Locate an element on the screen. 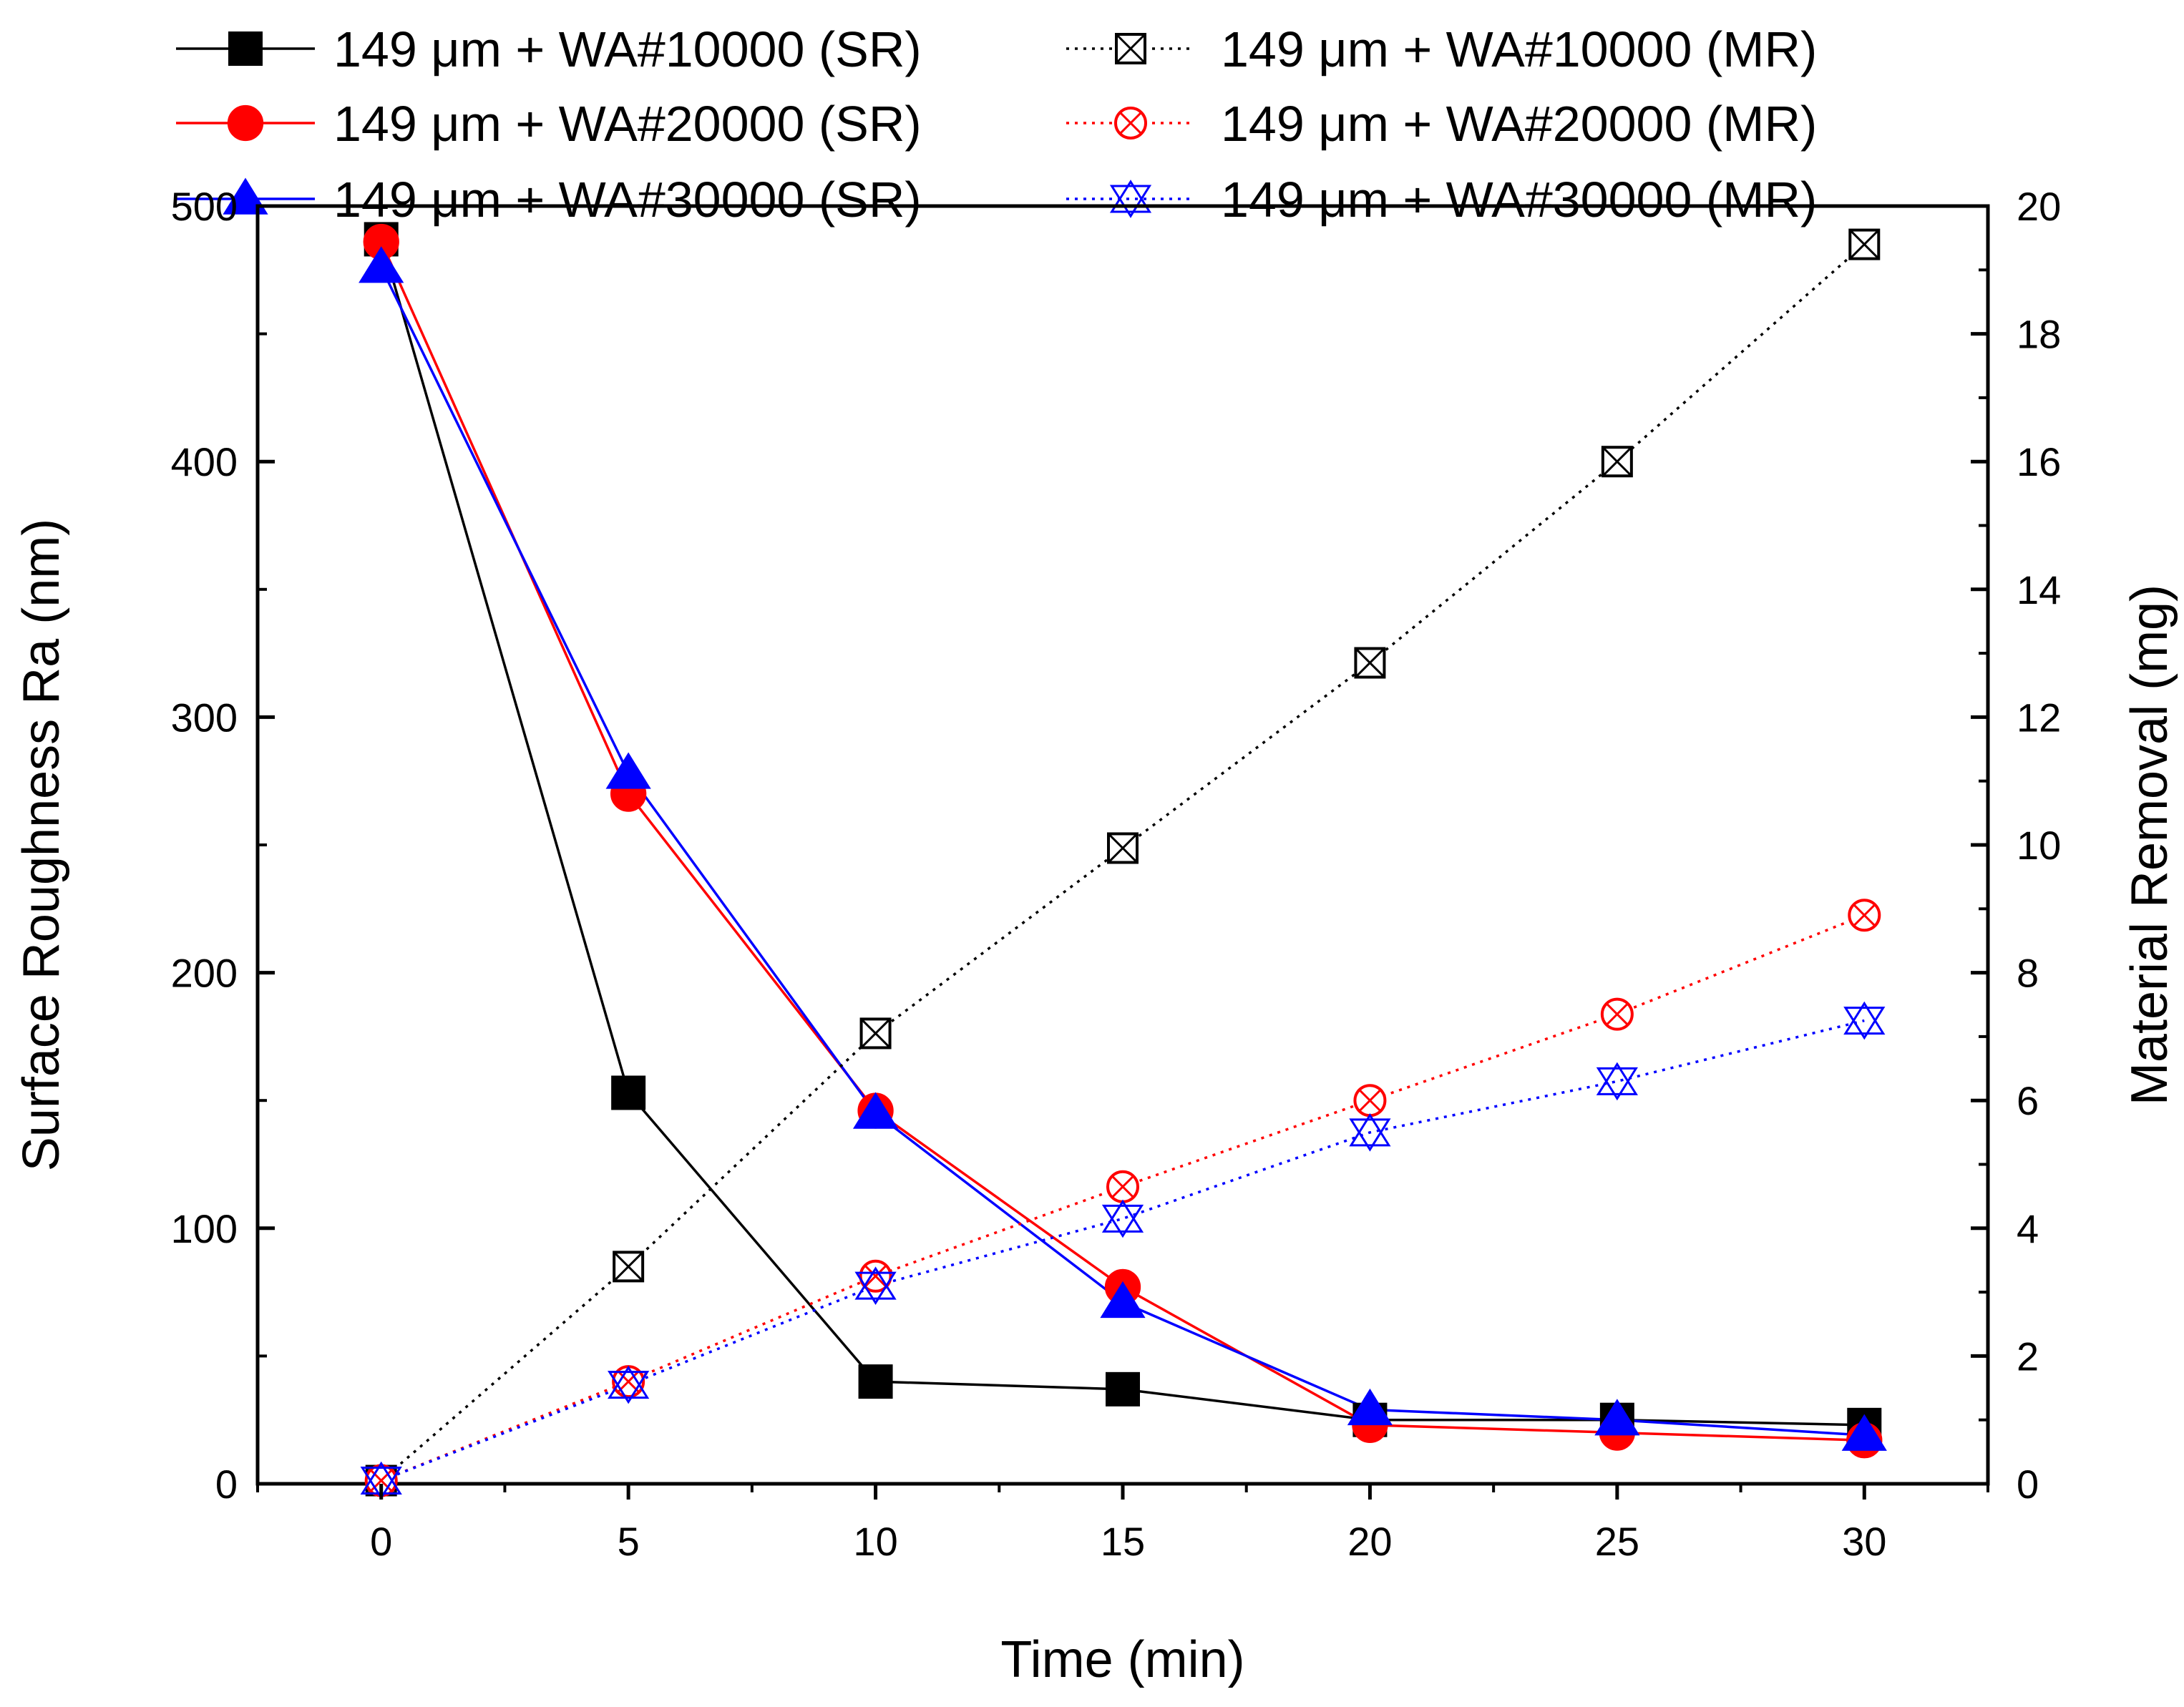  legend-entry-149-m-wa-30000-mr: 149 μm + WA#30000 (MR) is located at coordinates (1441, 200).